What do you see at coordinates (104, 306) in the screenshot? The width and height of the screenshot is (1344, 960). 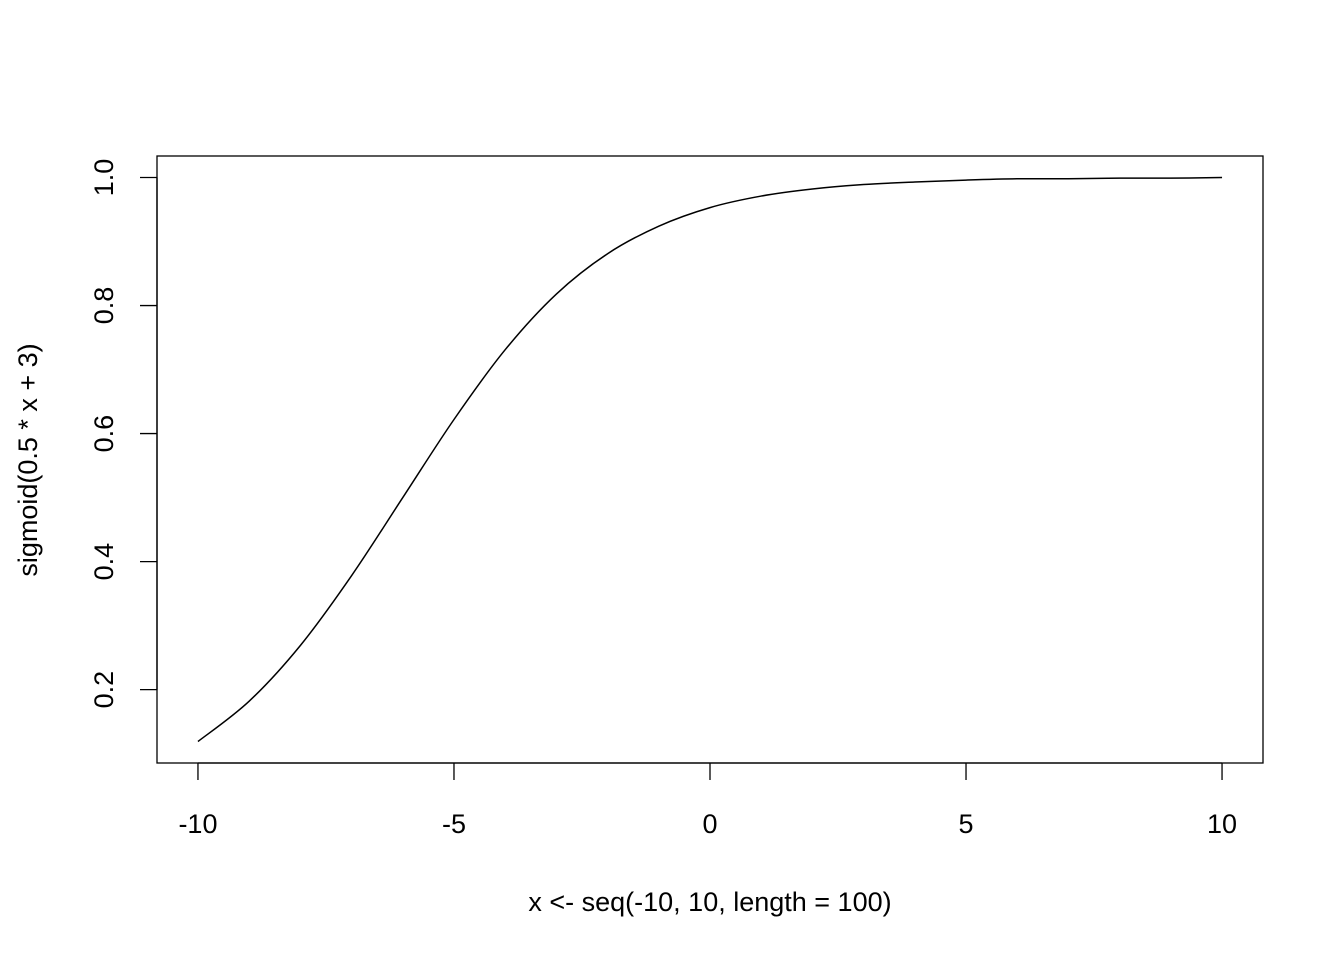 I see `y-tick-label: 0.8` at bounding box center [104, 306].